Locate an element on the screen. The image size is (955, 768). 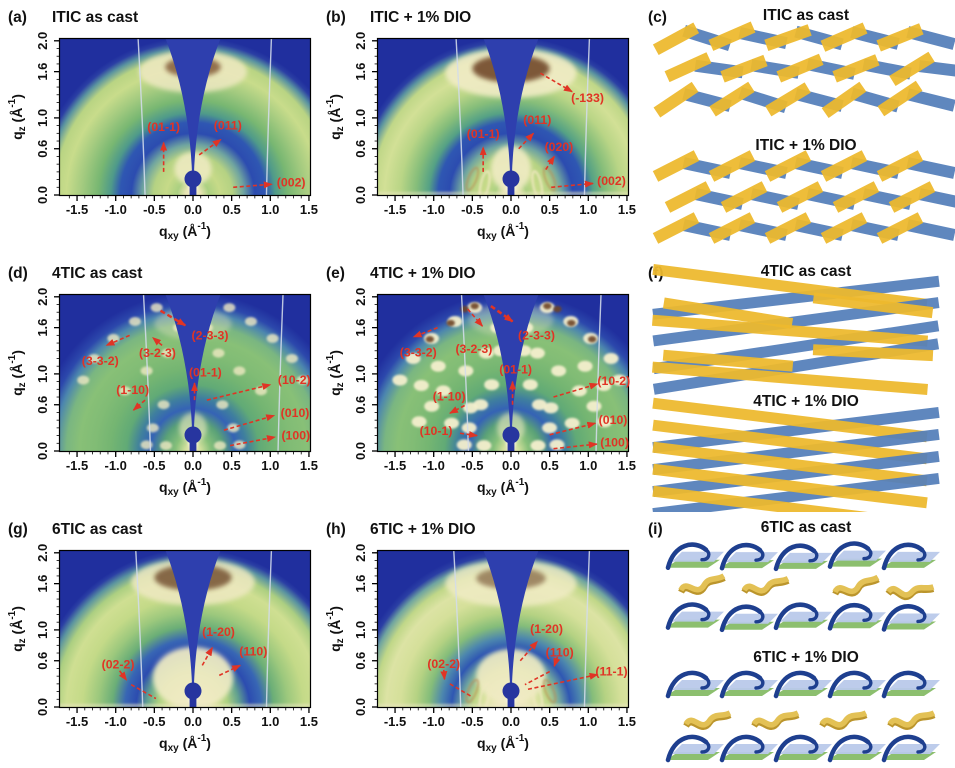
x-tick-label: 0.0 is located at coordinates (511, 465).